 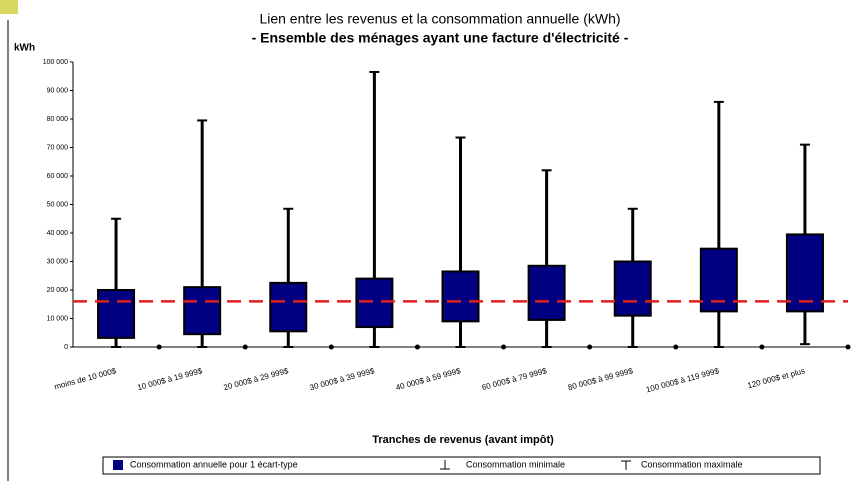 What do you see at coordinates (461, 465) in the screenshot?
I see `legend-box` at bounding box center [461, 465].